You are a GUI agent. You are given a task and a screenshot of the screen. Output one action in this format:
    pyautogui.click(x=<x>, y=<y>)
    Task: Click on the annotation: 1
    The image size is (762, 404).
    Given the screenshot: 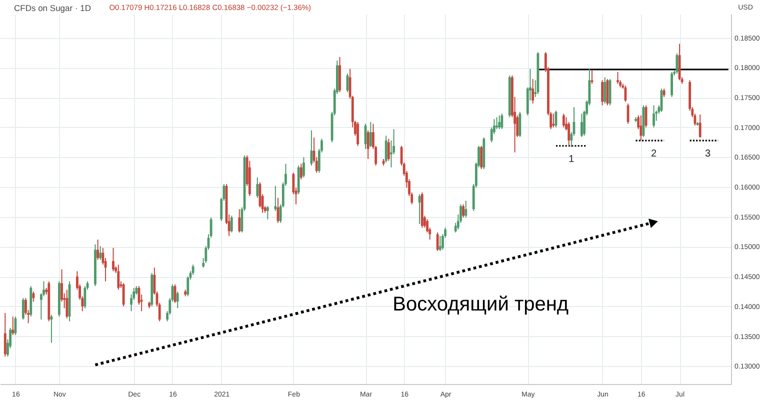 What is the action you would take?
    pyautogui.click(x=571, y=159)
    